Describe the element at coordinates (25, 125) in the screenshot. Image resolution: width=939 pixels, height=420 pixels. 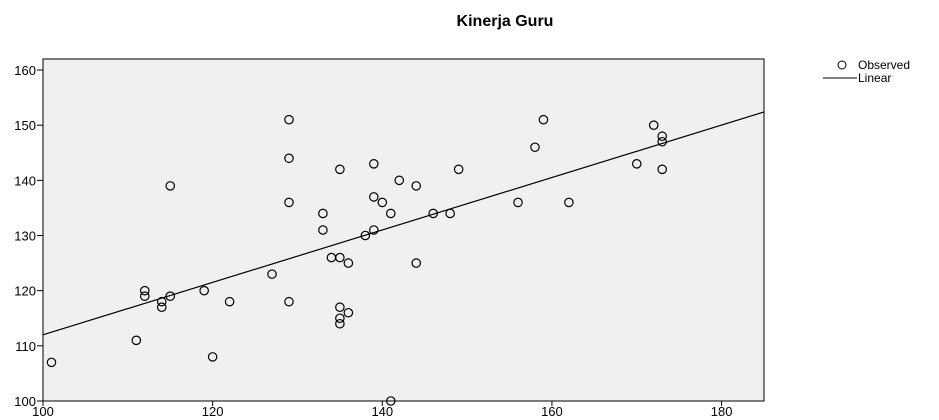
I see `y-tick-label: 150` at that location.